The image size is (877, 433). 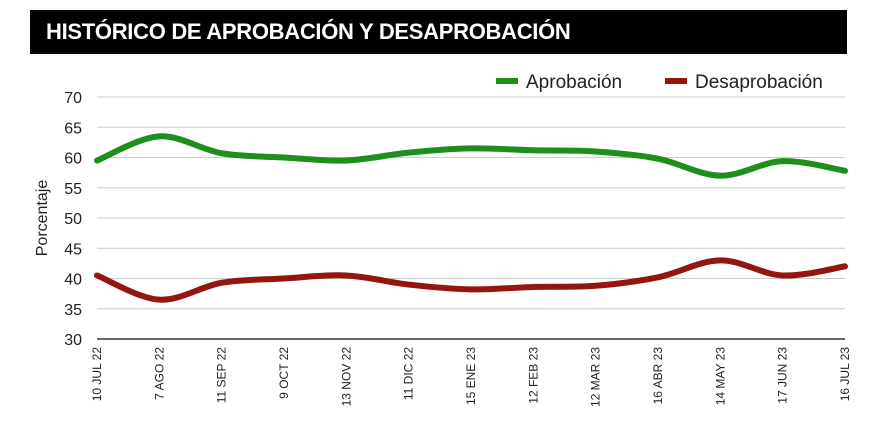 I want to click on x-tick-label: 10 JUL 22, so click(x=97, y=374).